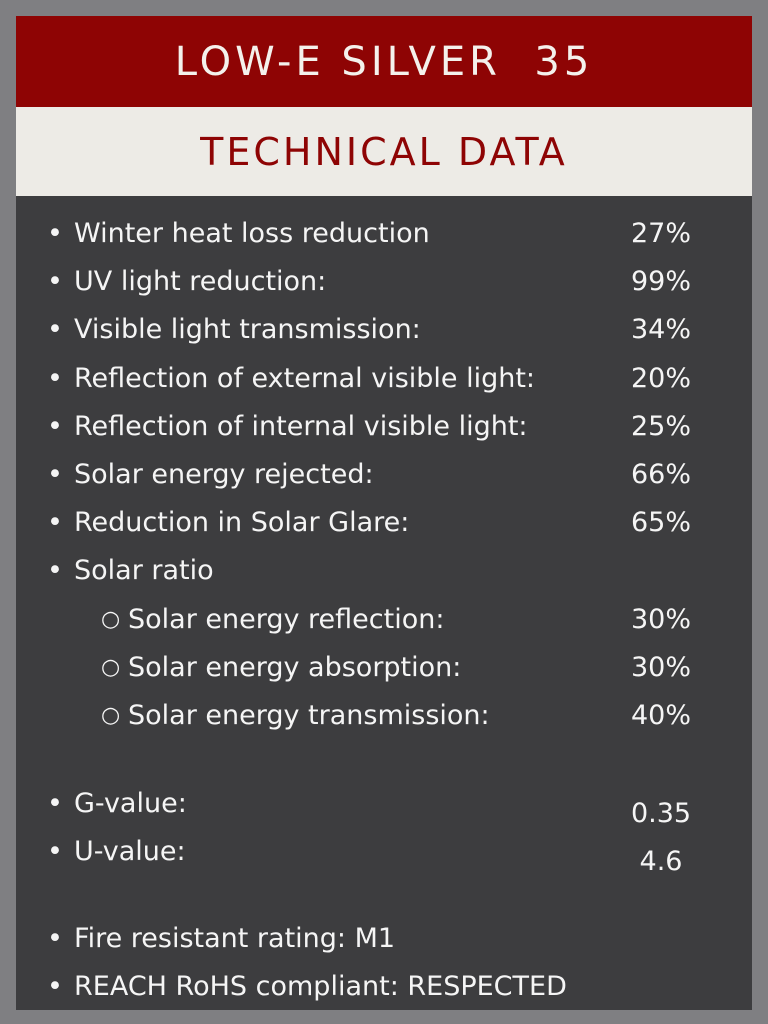 The image size is (768, 1024). I want to click on list-item: • Solar ratio, so click(384, 571).